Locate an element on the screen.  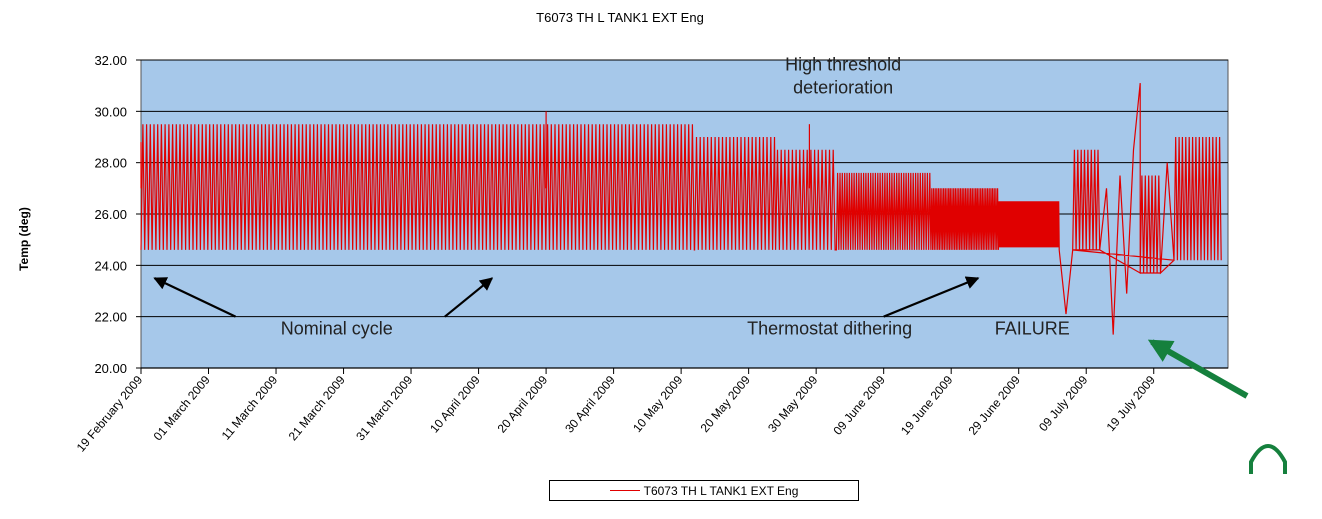
x-tick-label: 31 March 2009 is located at coordinates (384, 408).